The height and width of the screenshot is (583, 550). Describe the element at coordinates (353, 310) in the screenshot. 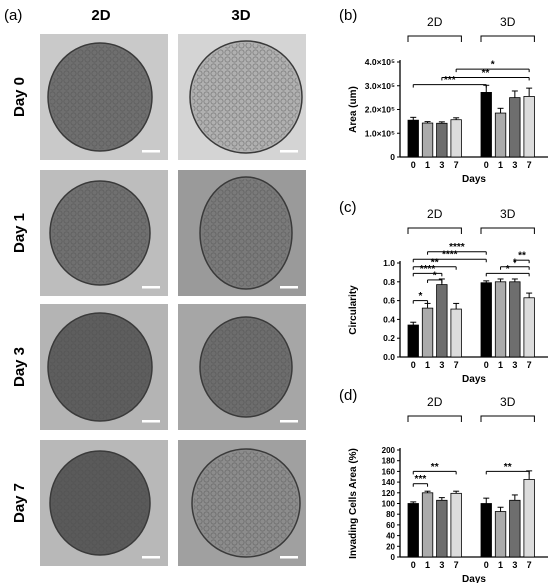

I see `y-axis-label: Circularity` at that location.